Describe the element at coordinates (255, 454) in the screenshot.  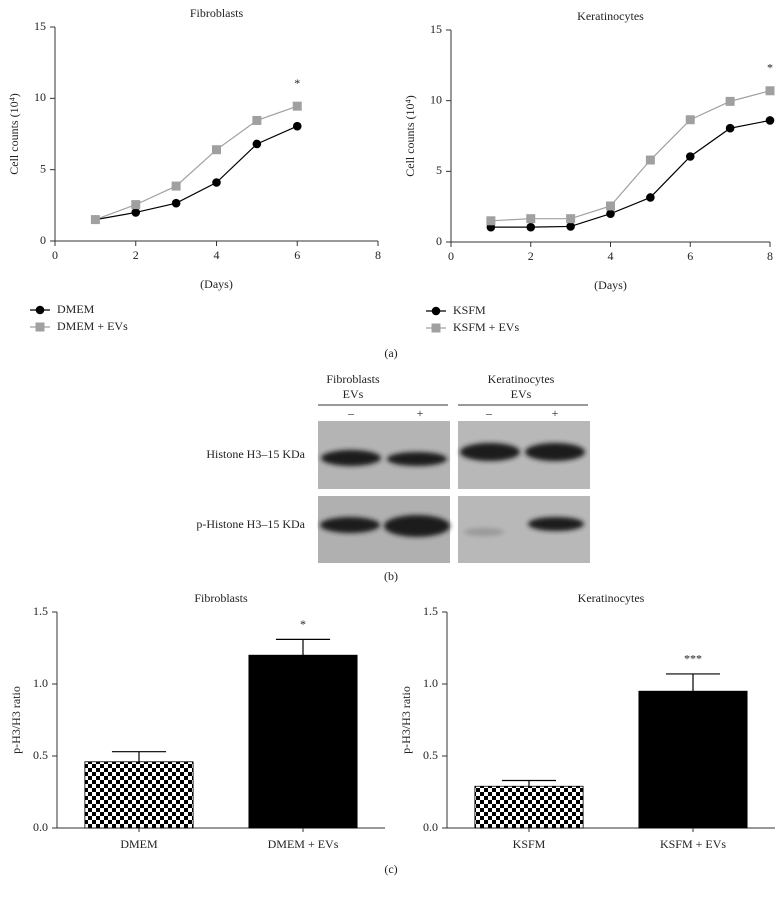
I see `blot-row-label: Histone H3–15 KDa` at that location.